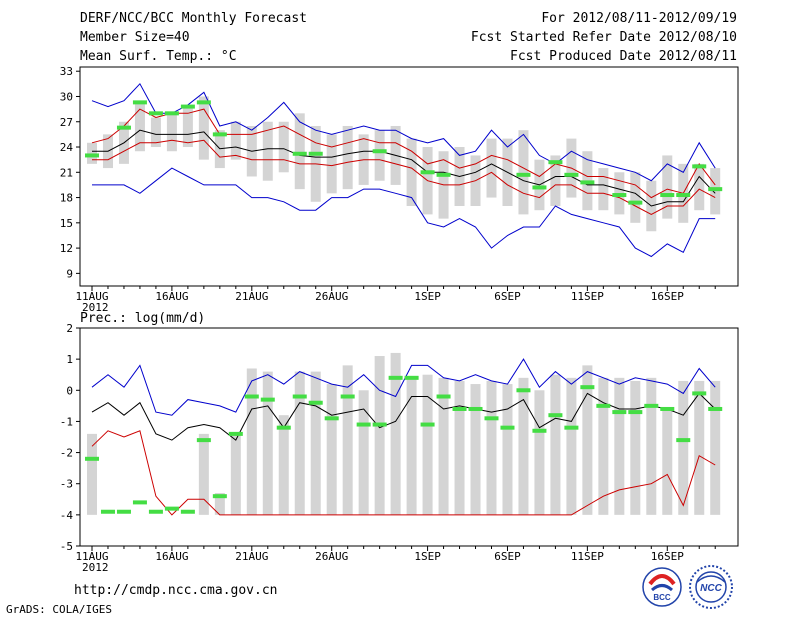 The width and height of the screenshot is (800, 618). What do you see at coordinates (66, 96) in the screenshot?
I see `y-tick-label: 30` at bounding box center [66, 96].